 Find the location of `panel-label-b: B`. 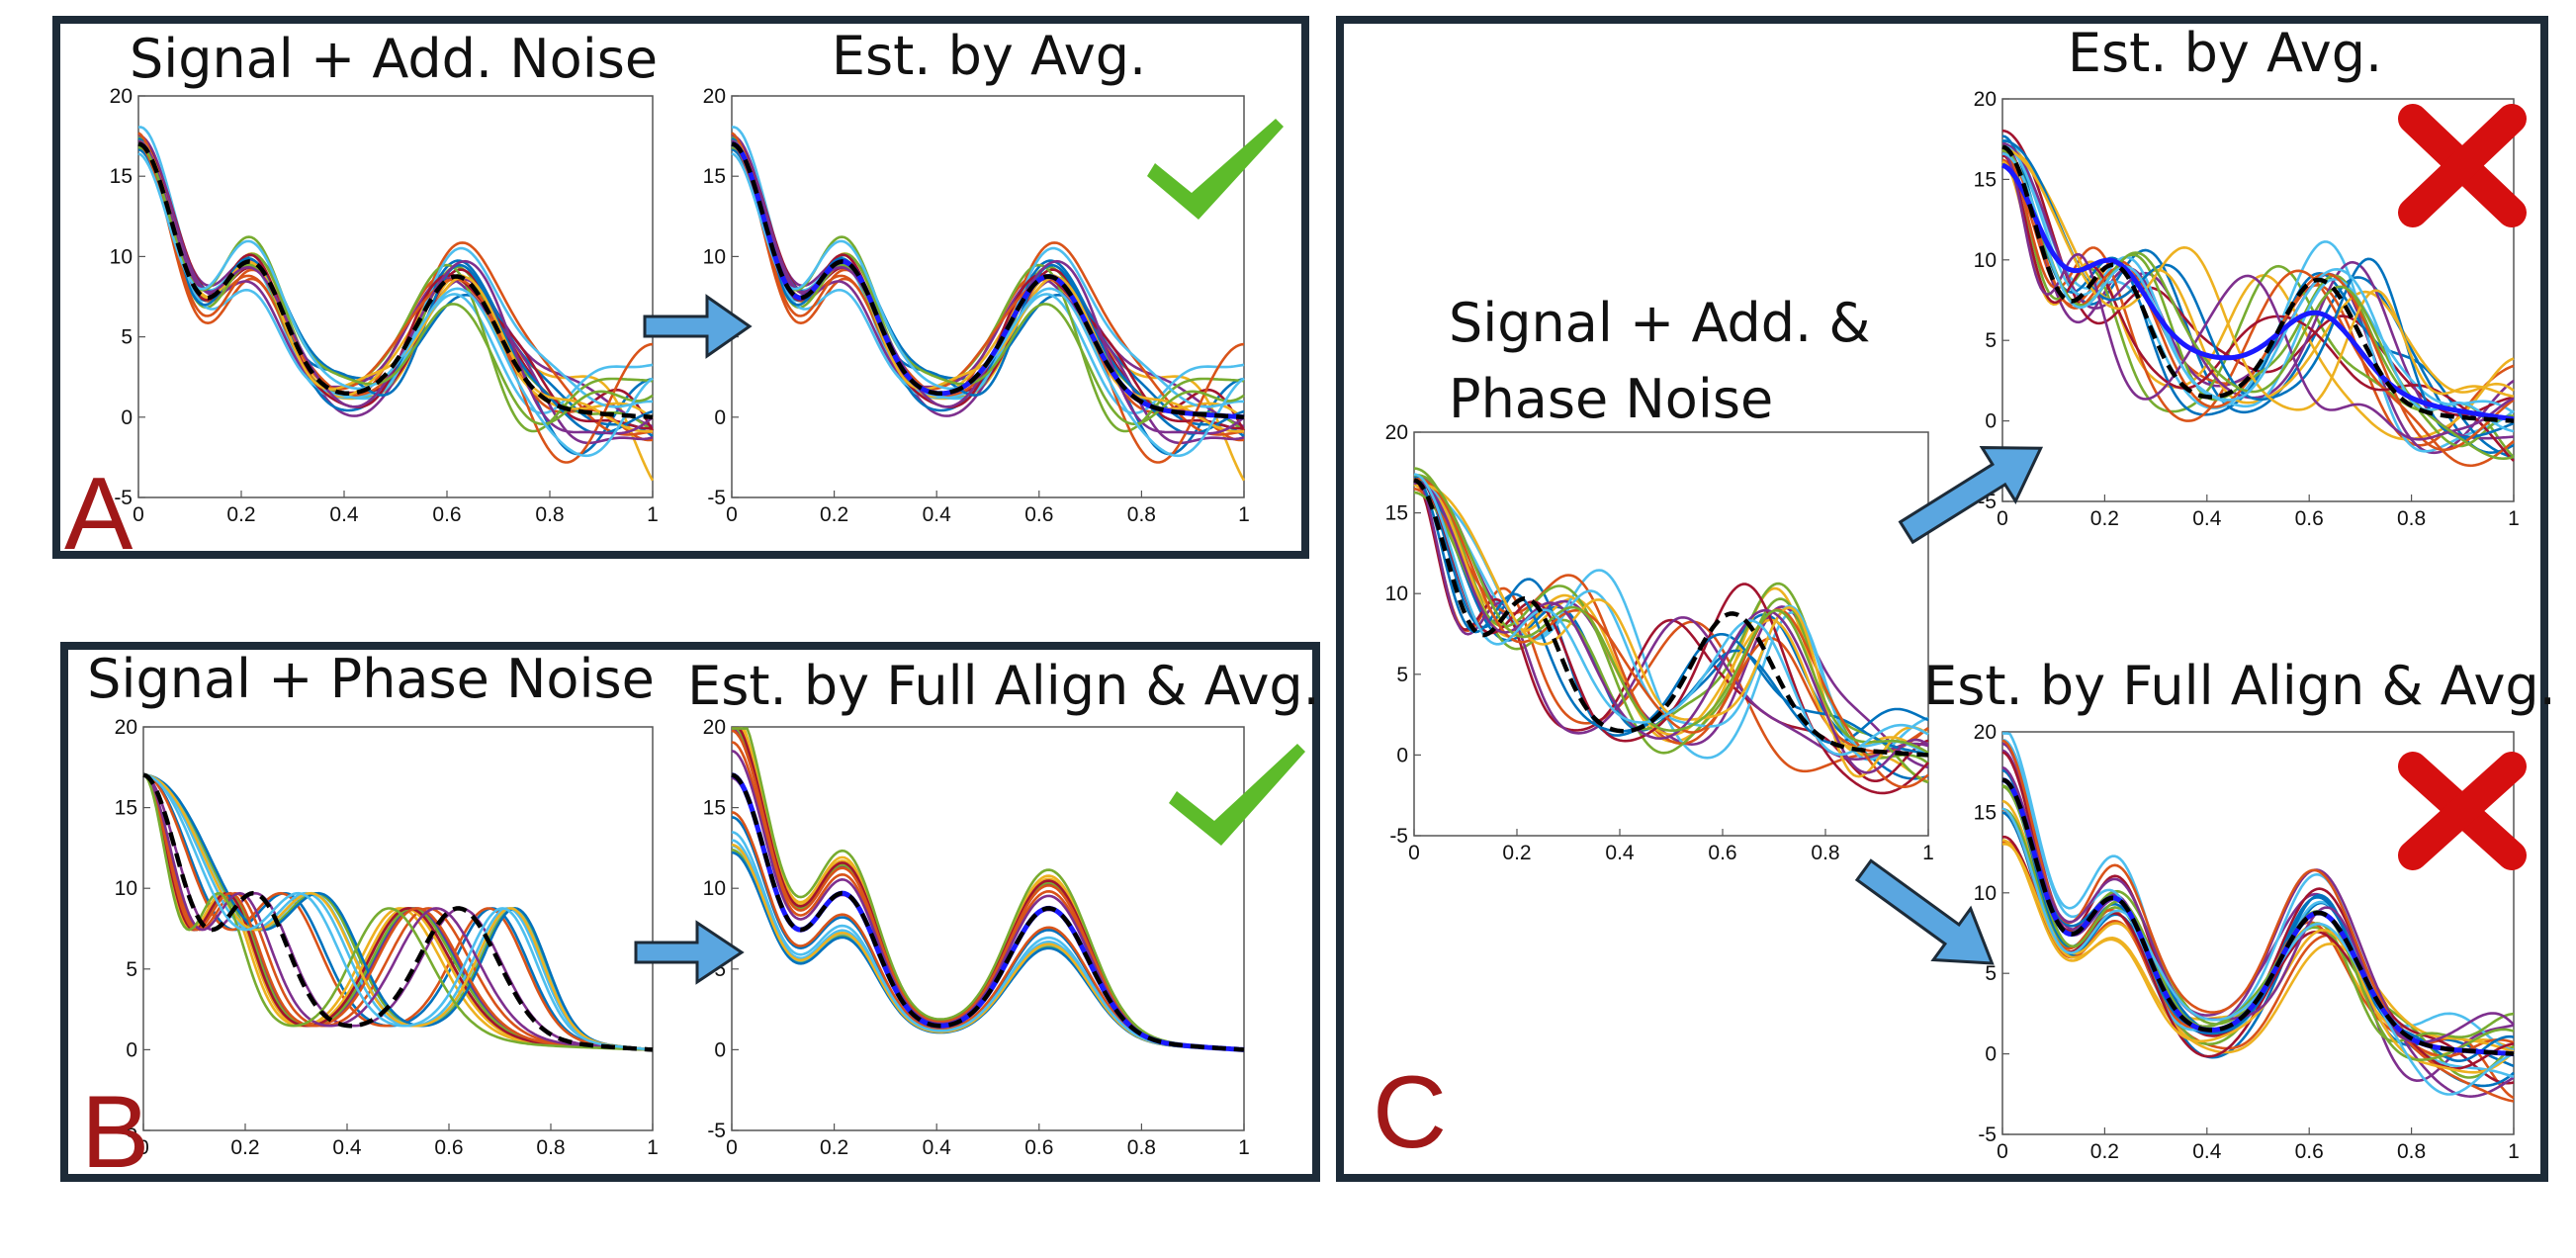

panel-label-b: B is located at coordinates (115, 1132).